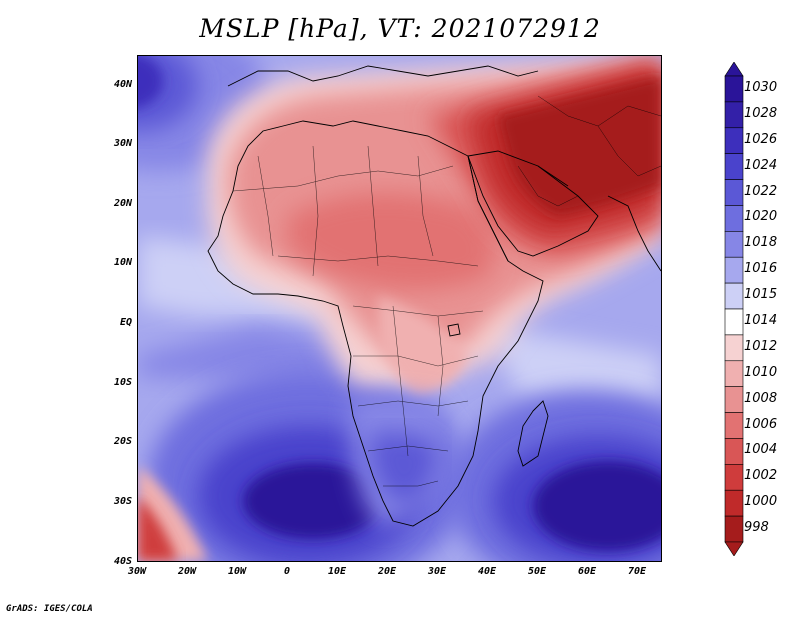  Describe the element at coordinates (337, 571) in the screenshot. I see `lon-label-10e: 10E` at that location.